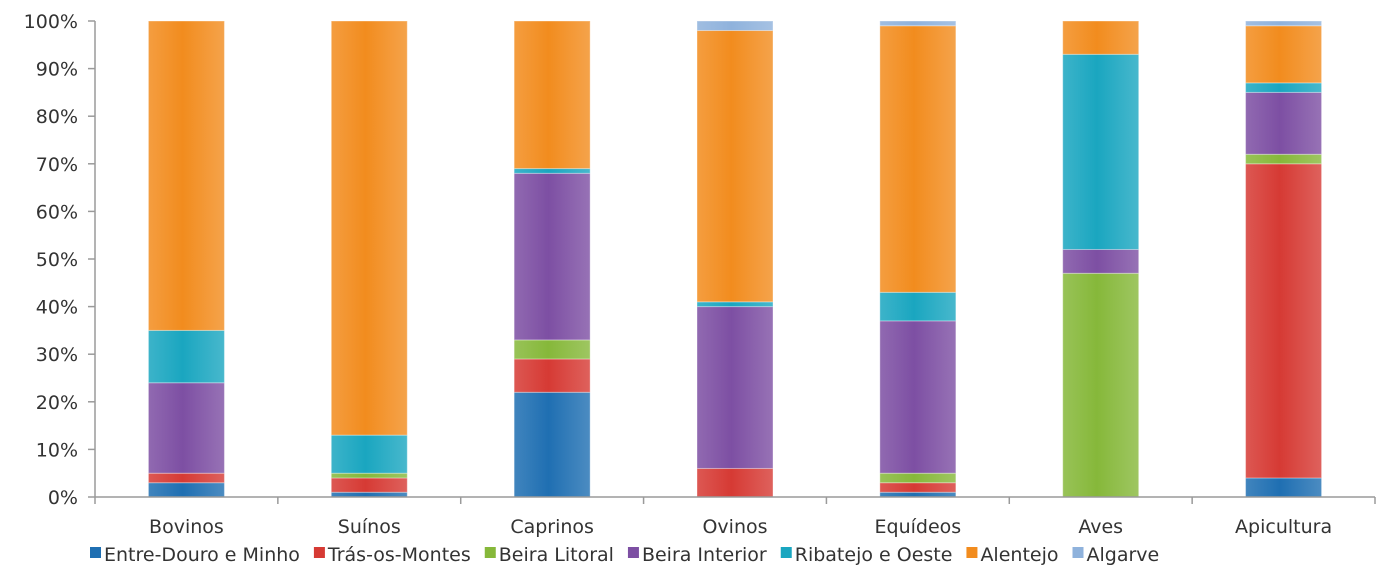 The image size is (1390, 571). What do you see at coordinates (556, 555) in the screenshot?
I see `legend-label: Beira Litoral` at bounding box center [556, 555].